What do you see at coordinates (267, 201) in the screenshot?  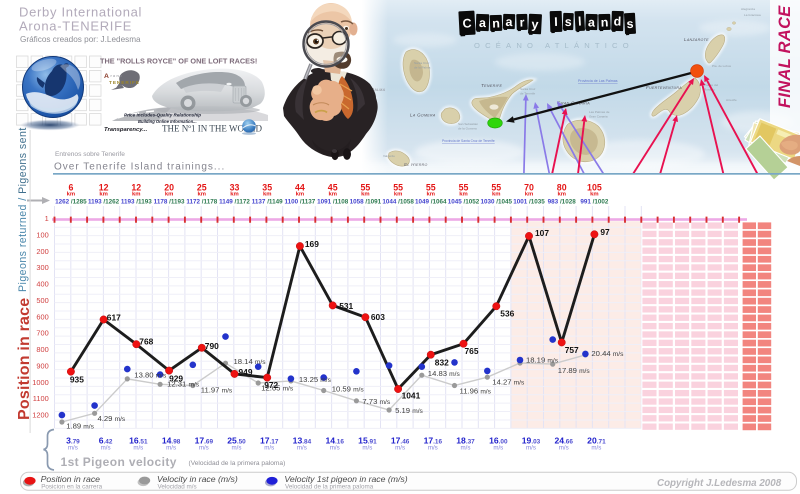 I see `svg-text: 1137 /1149` at bounding box center [267, 201].